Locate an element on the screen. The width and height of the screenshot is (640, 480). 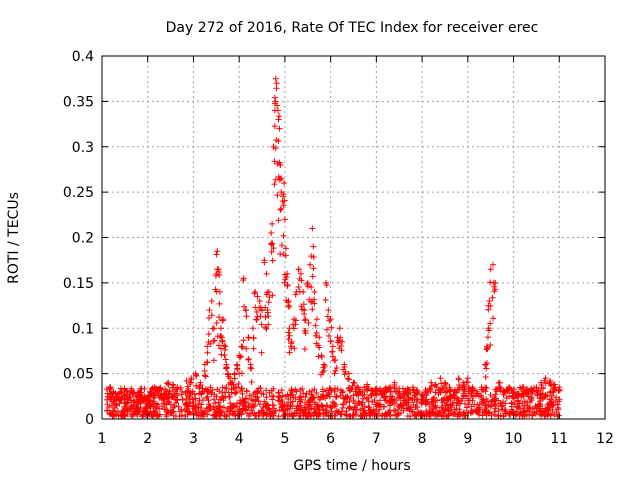
x-tick-label: 7 is located at coordinates (376, 439).